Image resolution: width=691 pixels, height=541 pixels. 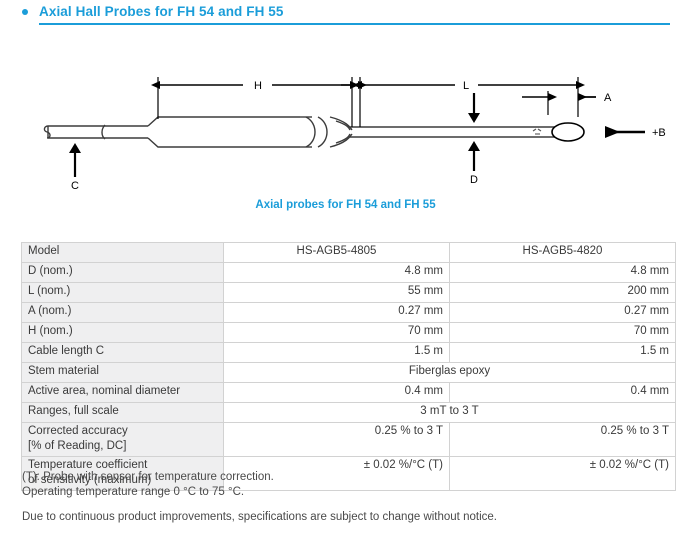 What do you see at coordinates (122, 412) in the screenshot?
I see `row-label: Ranges, full scale` at bounding box center [122, 412].